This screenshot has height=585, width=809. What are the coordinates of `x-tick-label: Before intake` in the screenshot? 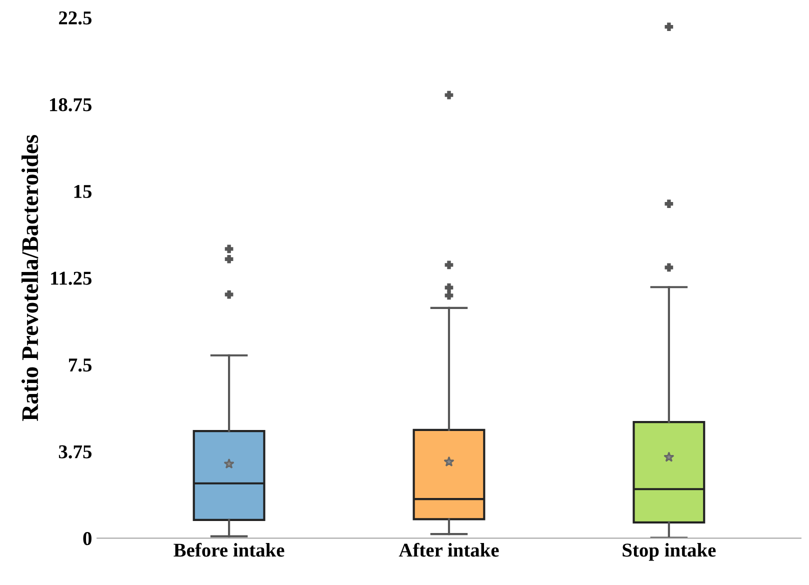 It's located at (229, 549).